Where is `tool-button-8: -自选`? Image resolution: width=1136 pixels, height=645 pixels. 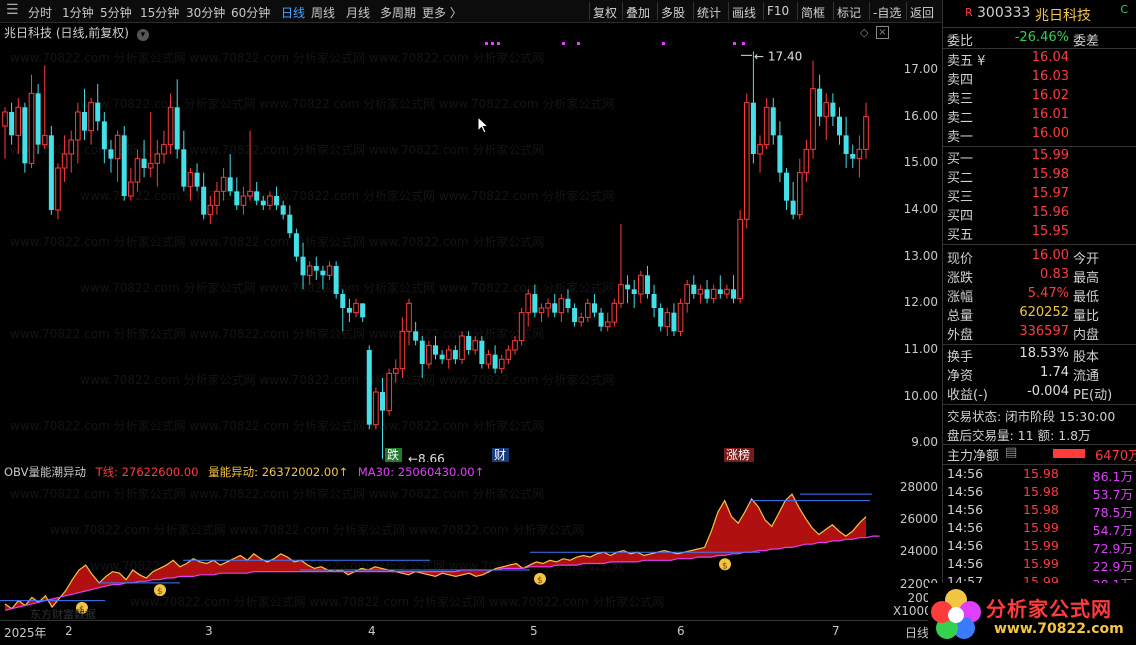
tool-button-8: -自选 is located at coordinates (887, 13).